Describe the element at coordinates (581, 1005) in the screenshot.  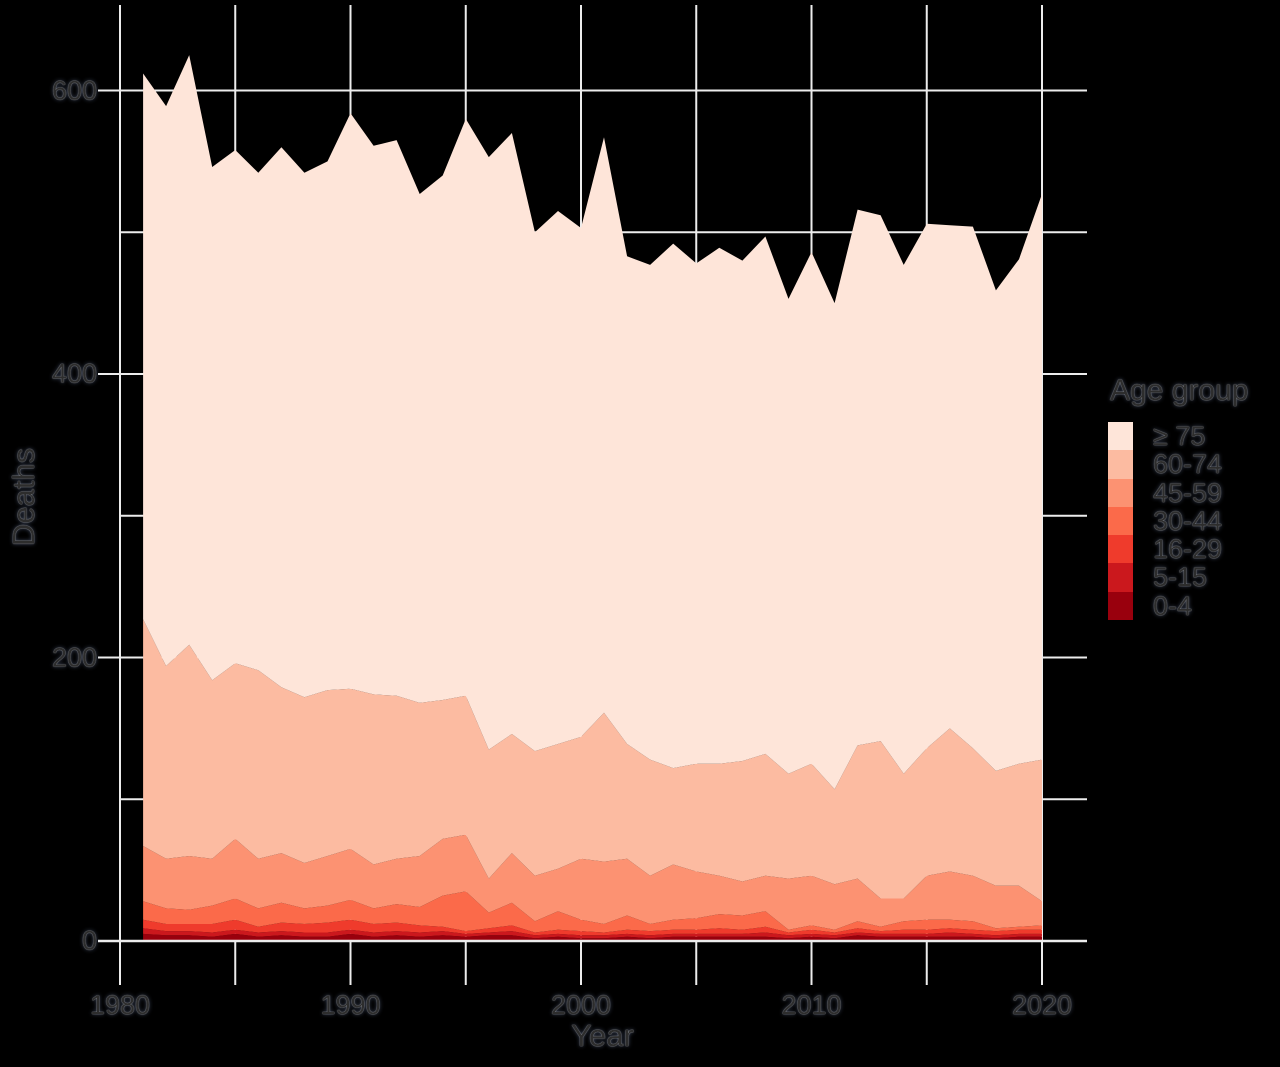
I see `x-tick-label-2000: 2000` at that location.